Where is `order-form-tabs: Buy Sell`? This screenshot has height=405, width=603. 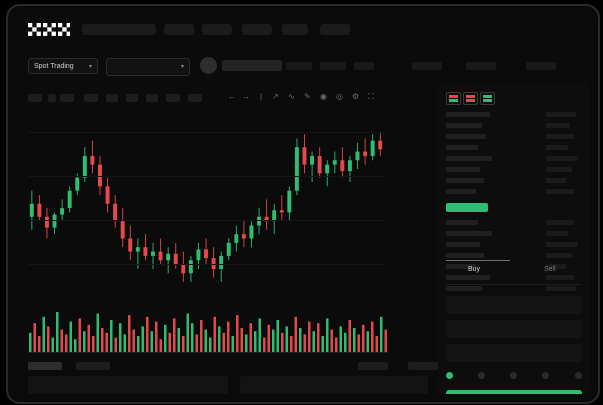 order-form-tabs: Buy Sell is located at coordinates (514, 273).